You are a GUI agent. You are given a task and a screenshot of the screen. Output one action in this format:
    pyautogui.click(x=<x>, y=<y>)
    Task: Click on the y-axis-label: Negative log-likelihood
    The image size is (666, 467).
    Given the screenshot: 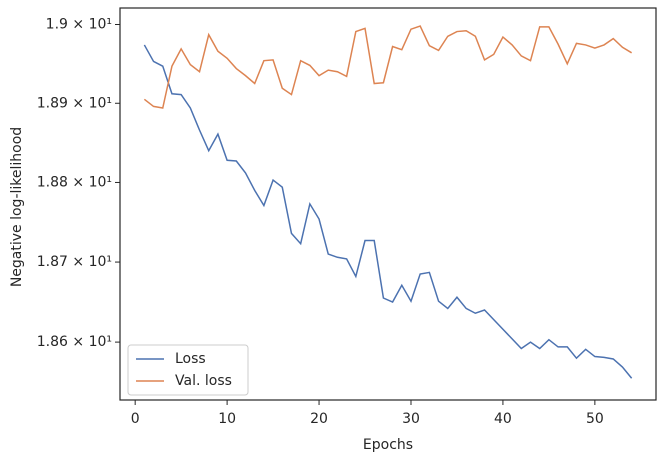 What is the action you would take?
    pyautogui.click(x=17, y=207)
    